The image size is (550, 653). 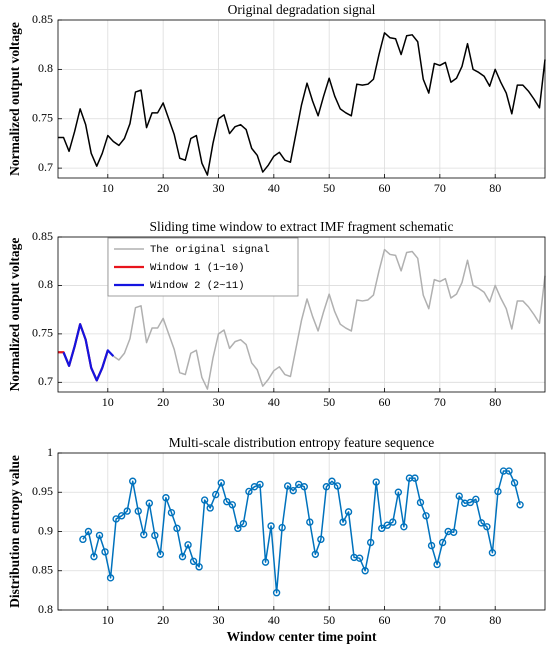 What do you see at coordinates (88, 352) in the screenshot?
I see `series-line` at bounding box center [88, 352].